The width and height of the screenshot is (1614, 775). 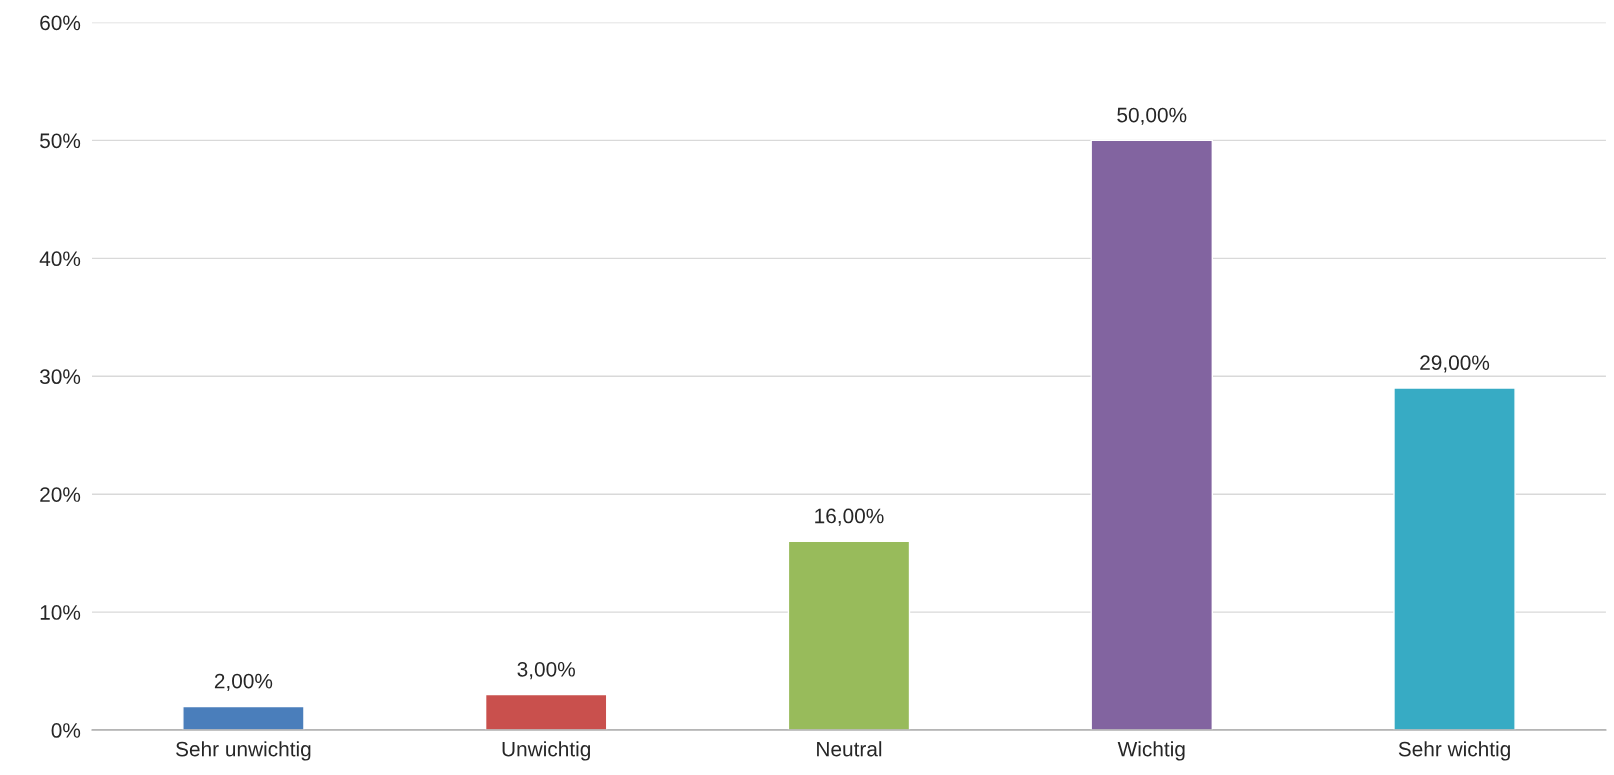 I want to click on y-tick-label: 60%, so click(x=60, y=23).